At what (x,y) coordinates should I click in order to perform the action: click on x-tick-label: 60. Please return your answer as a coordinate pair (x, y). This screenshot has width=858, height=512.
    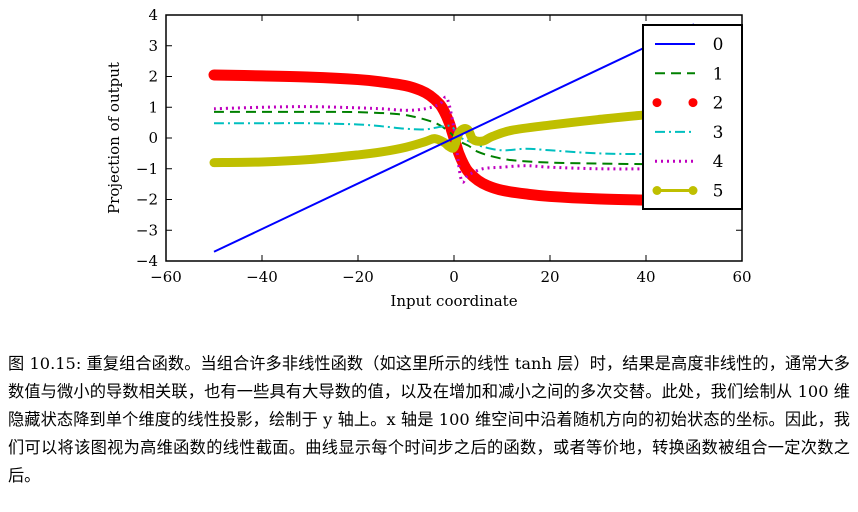
    Looking at the image, I should click on (741, 277).